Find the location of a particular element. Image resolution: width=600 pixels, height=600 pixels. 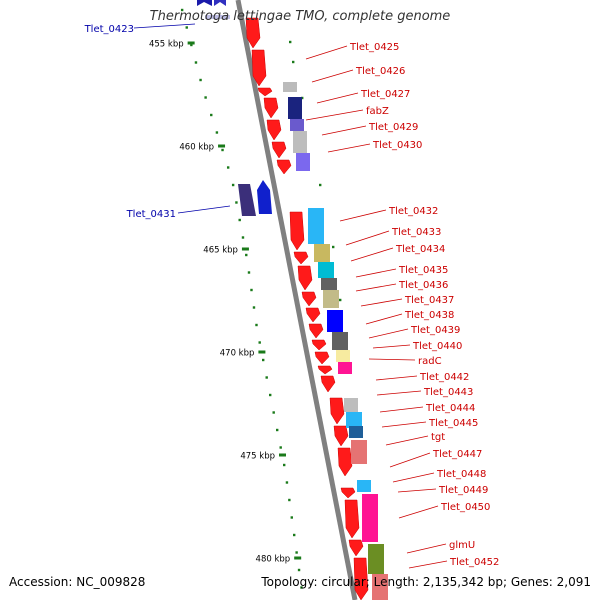

gene-label-reverse: Tlet_0431 is located at coordinates (151, 214).